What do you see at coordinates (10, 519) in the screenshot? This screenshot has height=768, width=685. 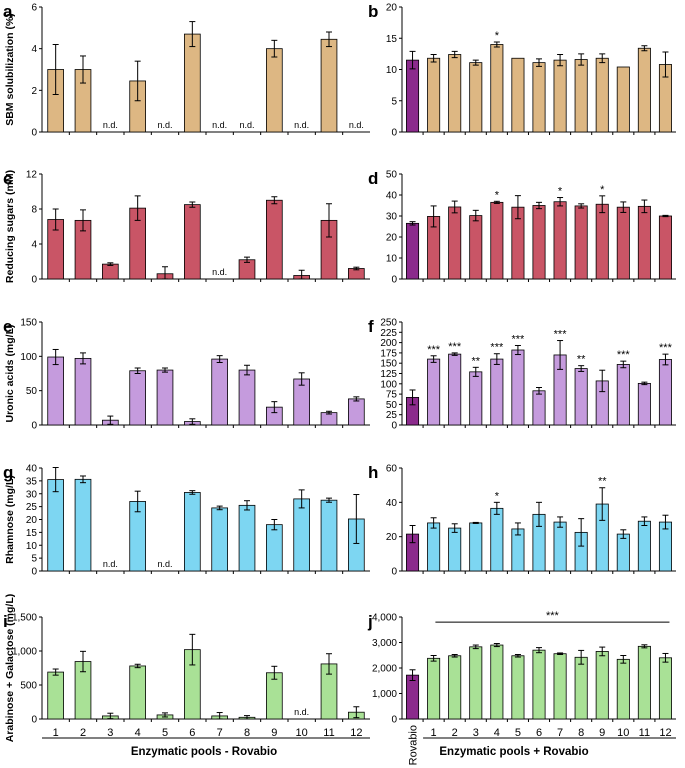 I see `y-axis-title: Rhamnose (mg/L)` at bounding box center [10, 519].